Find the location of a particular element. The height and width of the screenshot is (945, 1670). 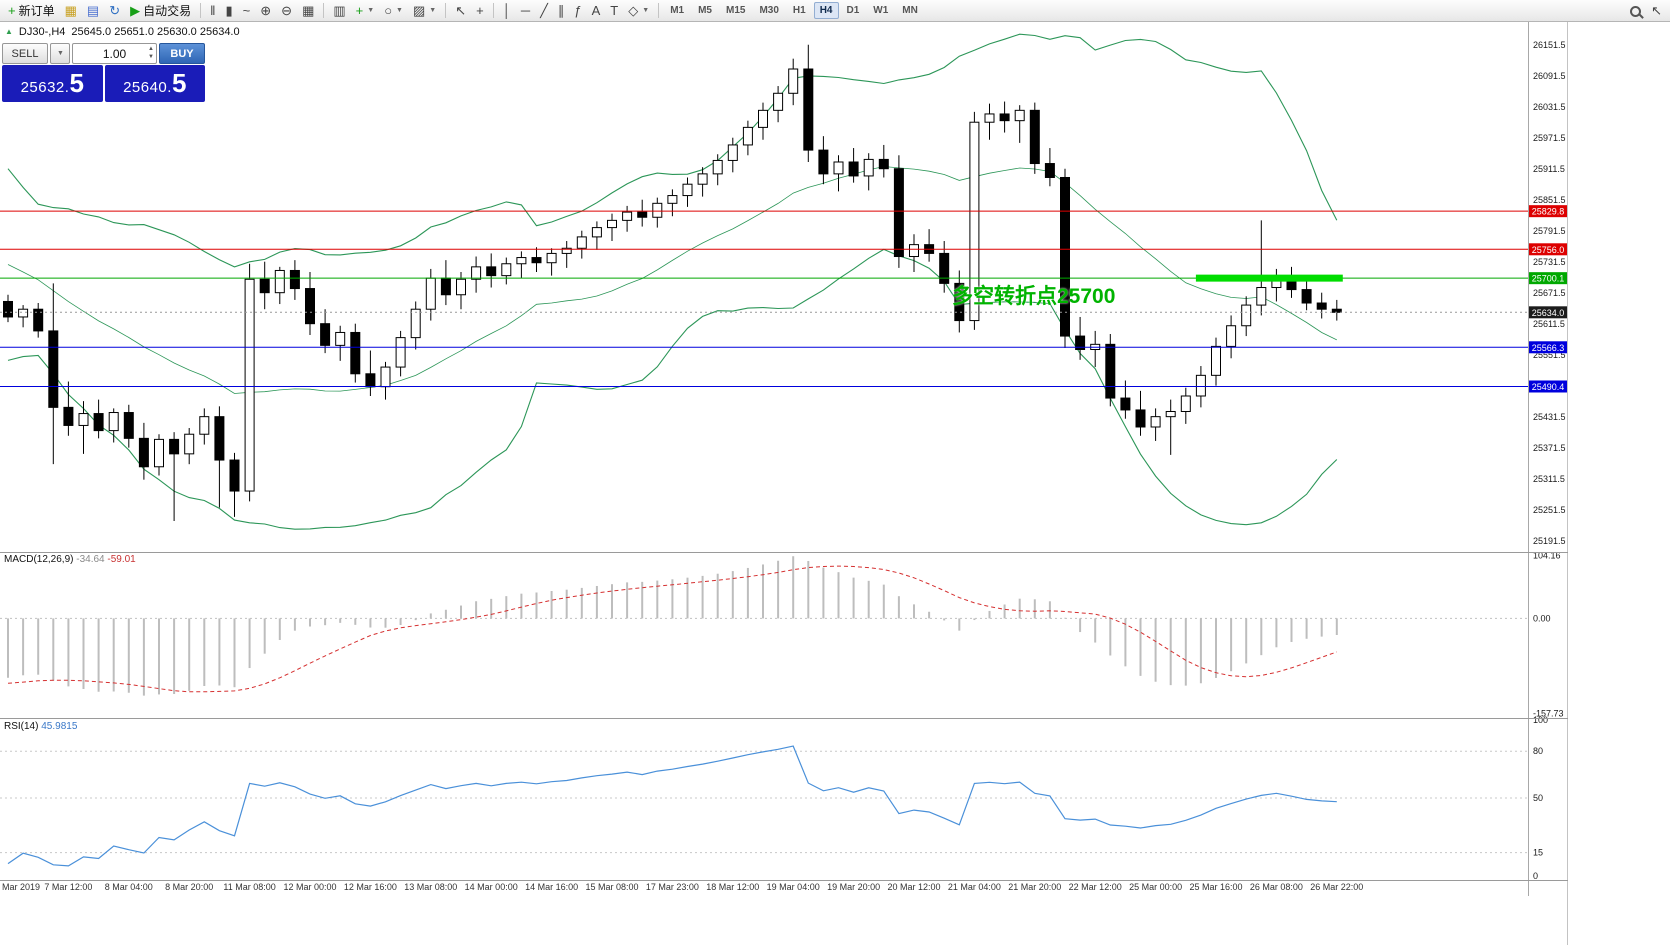

chevron-down-icon: ▼ is located at coordinates (60, 53).